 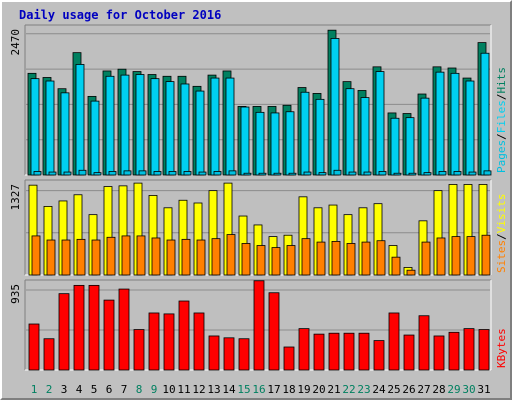 I want to click on y-max-label: 935, so click(x=15, y=294).